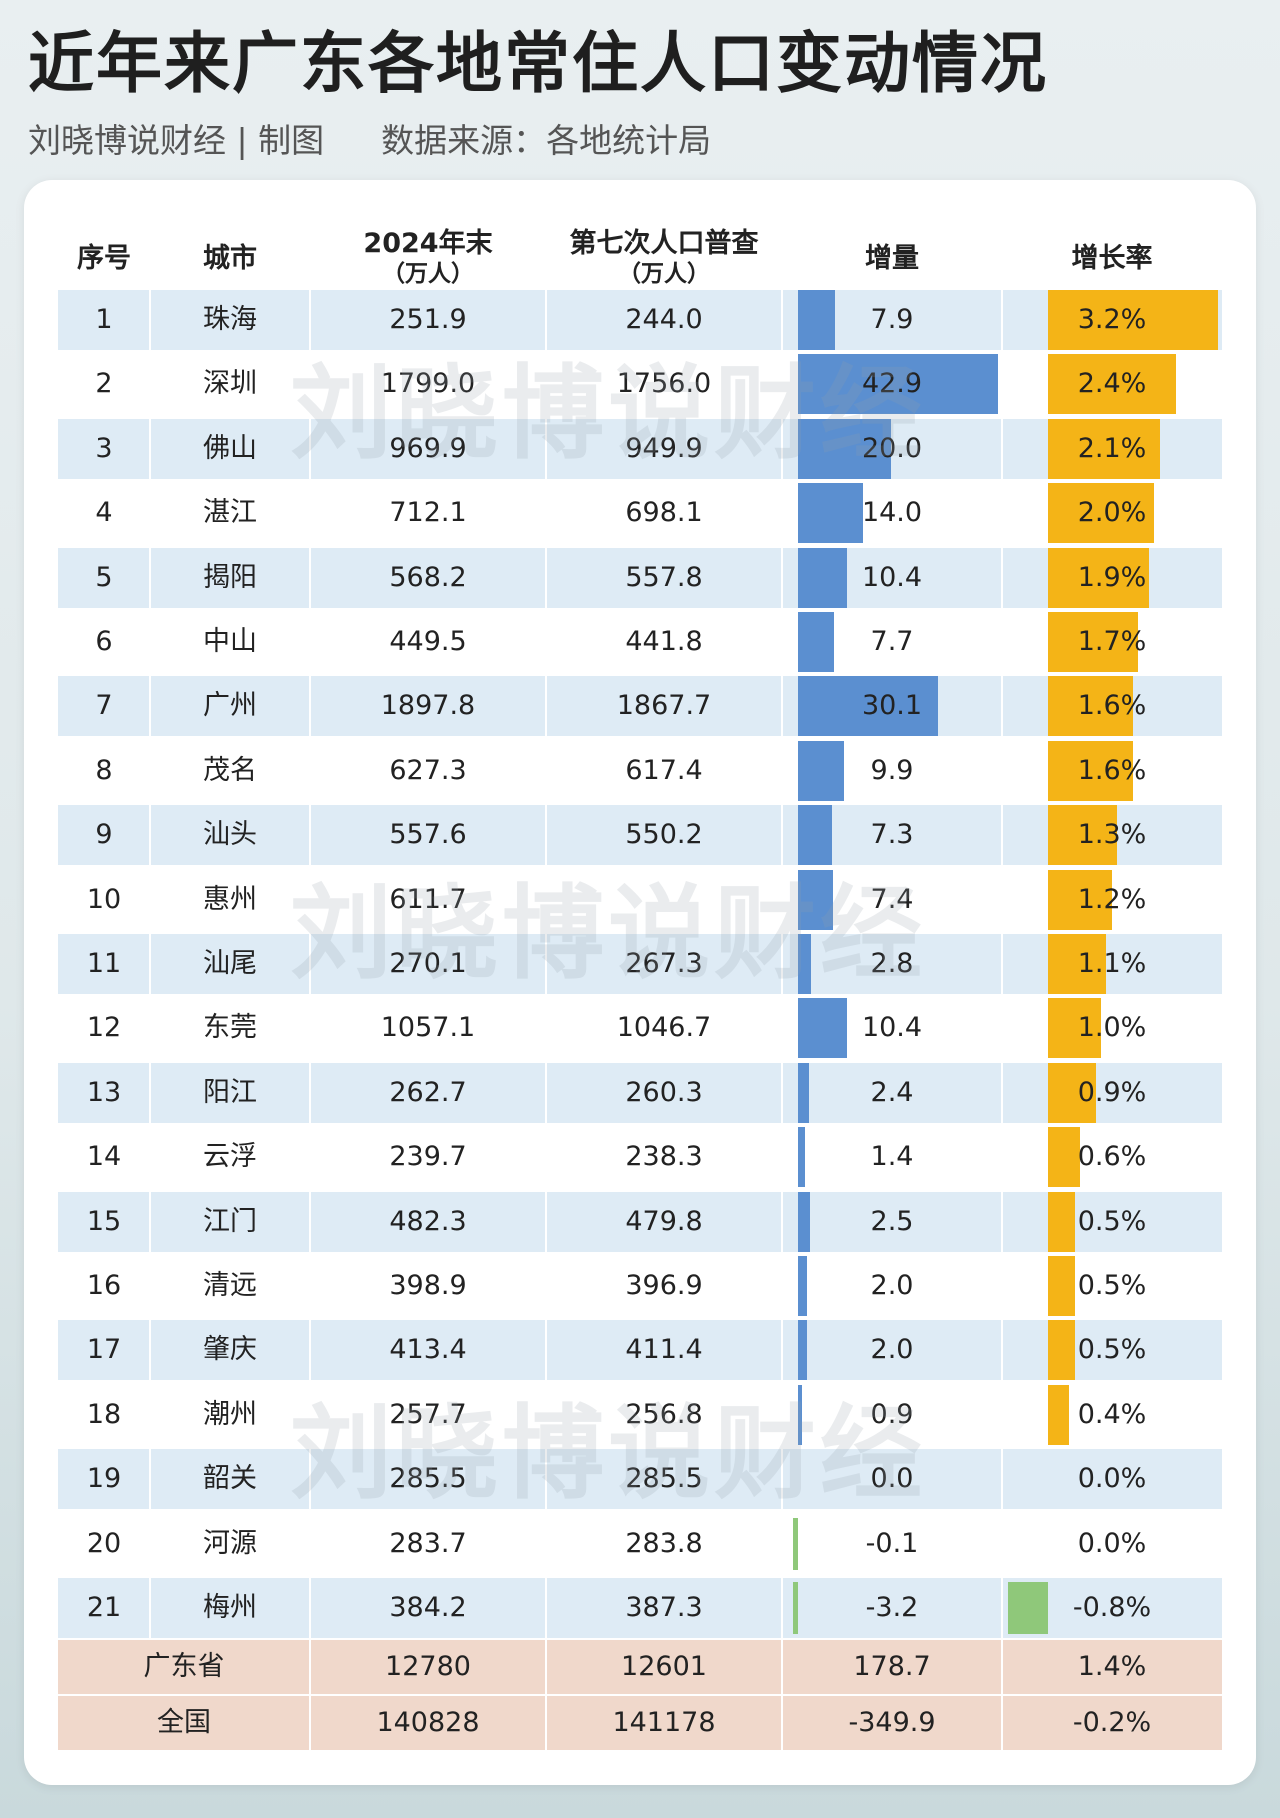 The height and width of the screenshot is (1818, 1280). I want to click on table-row: 8 茂名 627.3 617.4 9.9 1.6%, so click(640, 770).